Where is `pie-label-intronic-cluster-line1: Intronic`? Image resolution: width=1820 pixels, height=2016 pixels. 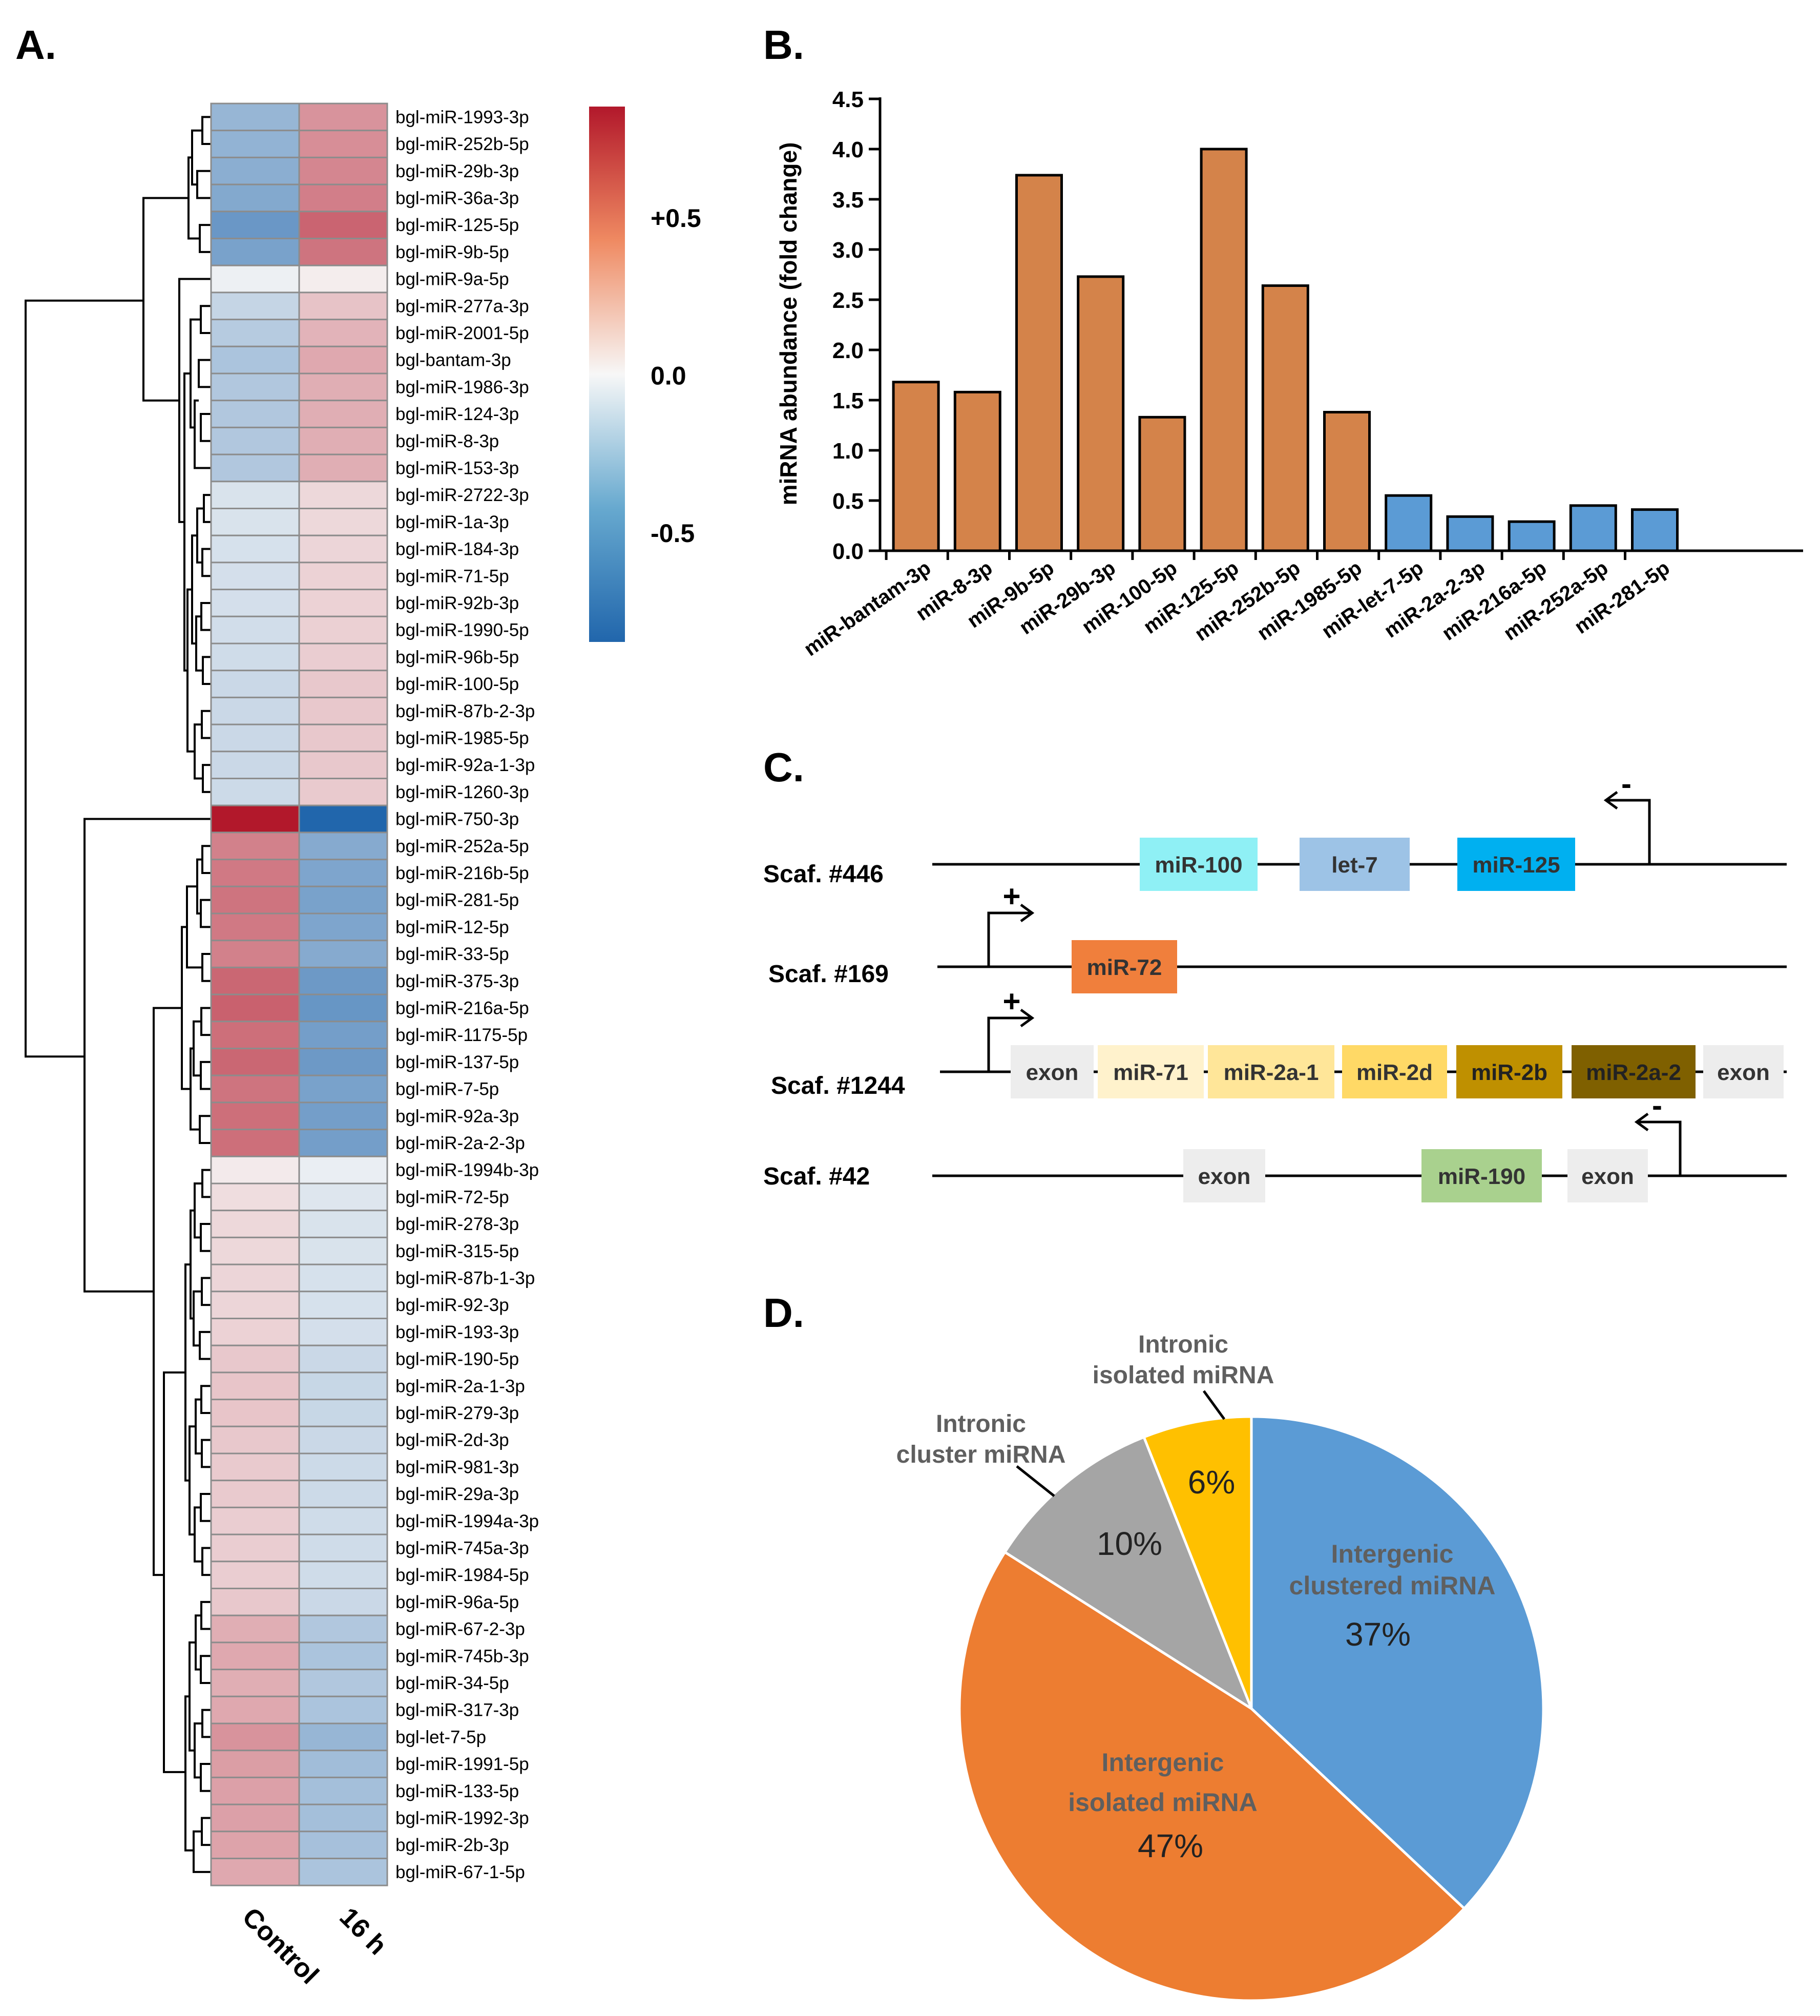 pie-label-intronic-cluster-line1: Intronic is located at coordinates (981, 1424).